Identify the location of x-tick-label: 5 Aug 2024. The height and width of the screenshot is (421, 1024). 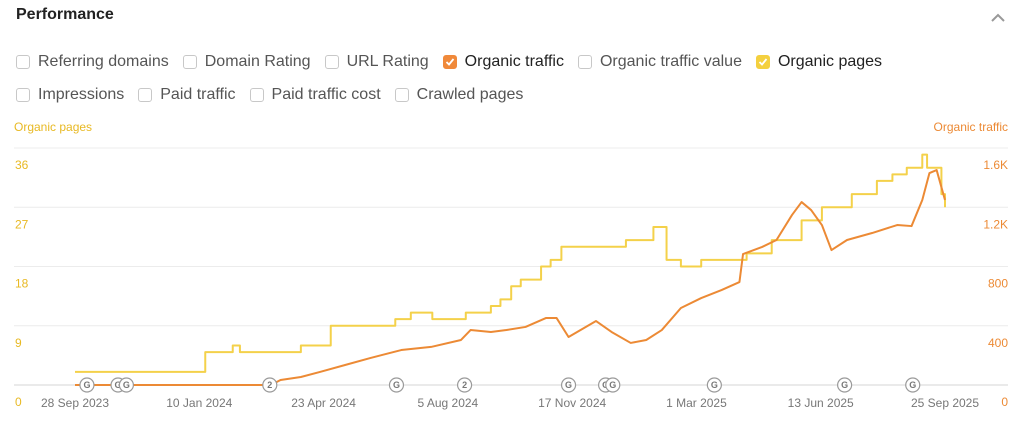
(447, 403).